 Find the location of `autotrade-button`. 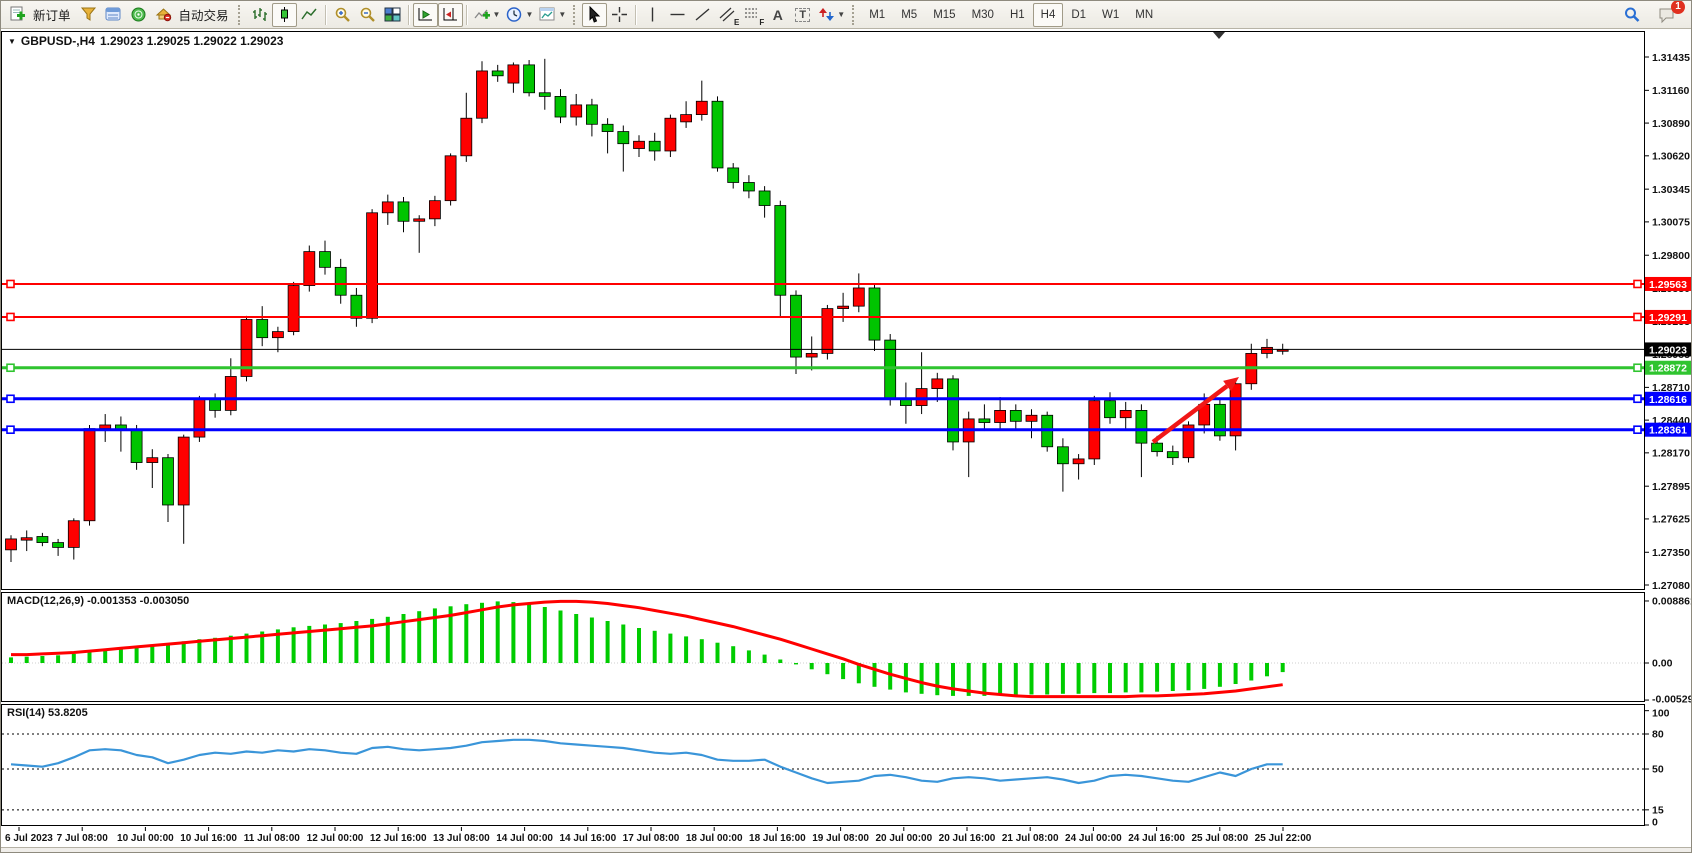

autotrade-button is located at coordinates (163, 15).